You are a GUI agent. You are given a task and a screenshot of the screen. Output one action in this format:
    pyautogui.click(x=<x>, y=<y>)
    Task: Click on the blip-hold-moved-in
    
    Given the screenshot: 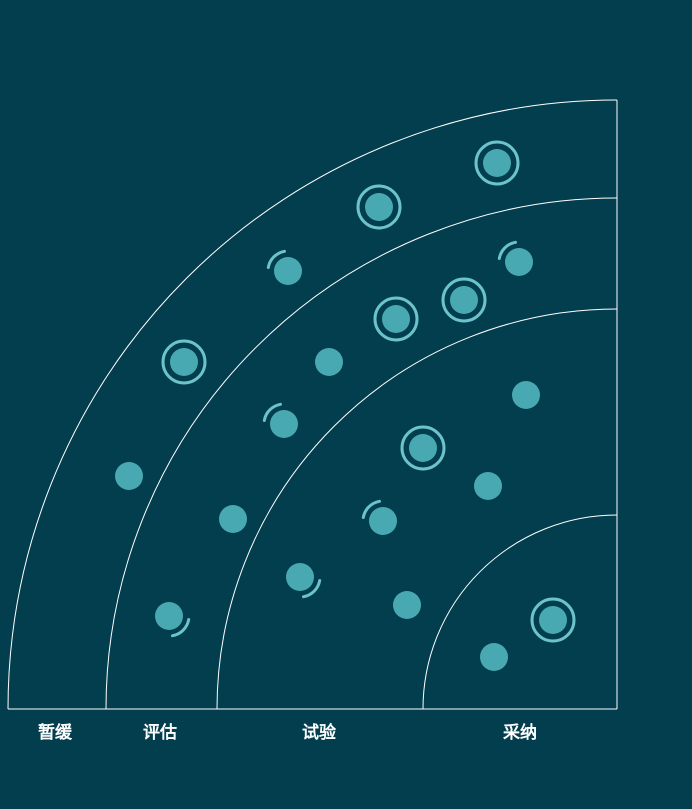 What is the action you would take?
    pyautogui.click(x=284, y=267)
    